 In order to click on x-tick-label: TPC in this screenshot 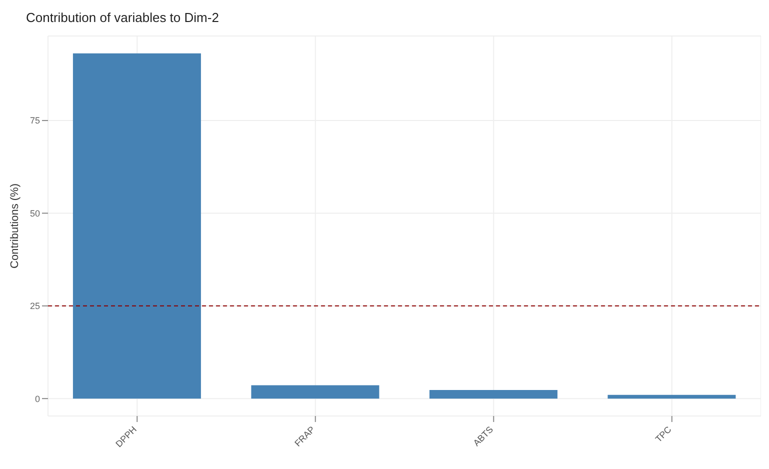, I will do `click(663, 434)`.